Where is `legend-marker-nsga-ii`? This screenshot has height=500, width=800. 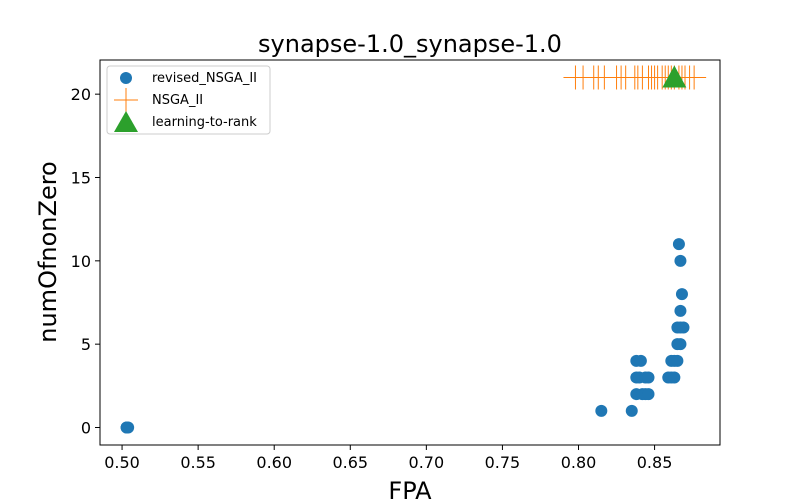
legend-marker-nsga-ii is located at coordinates (126, 100).